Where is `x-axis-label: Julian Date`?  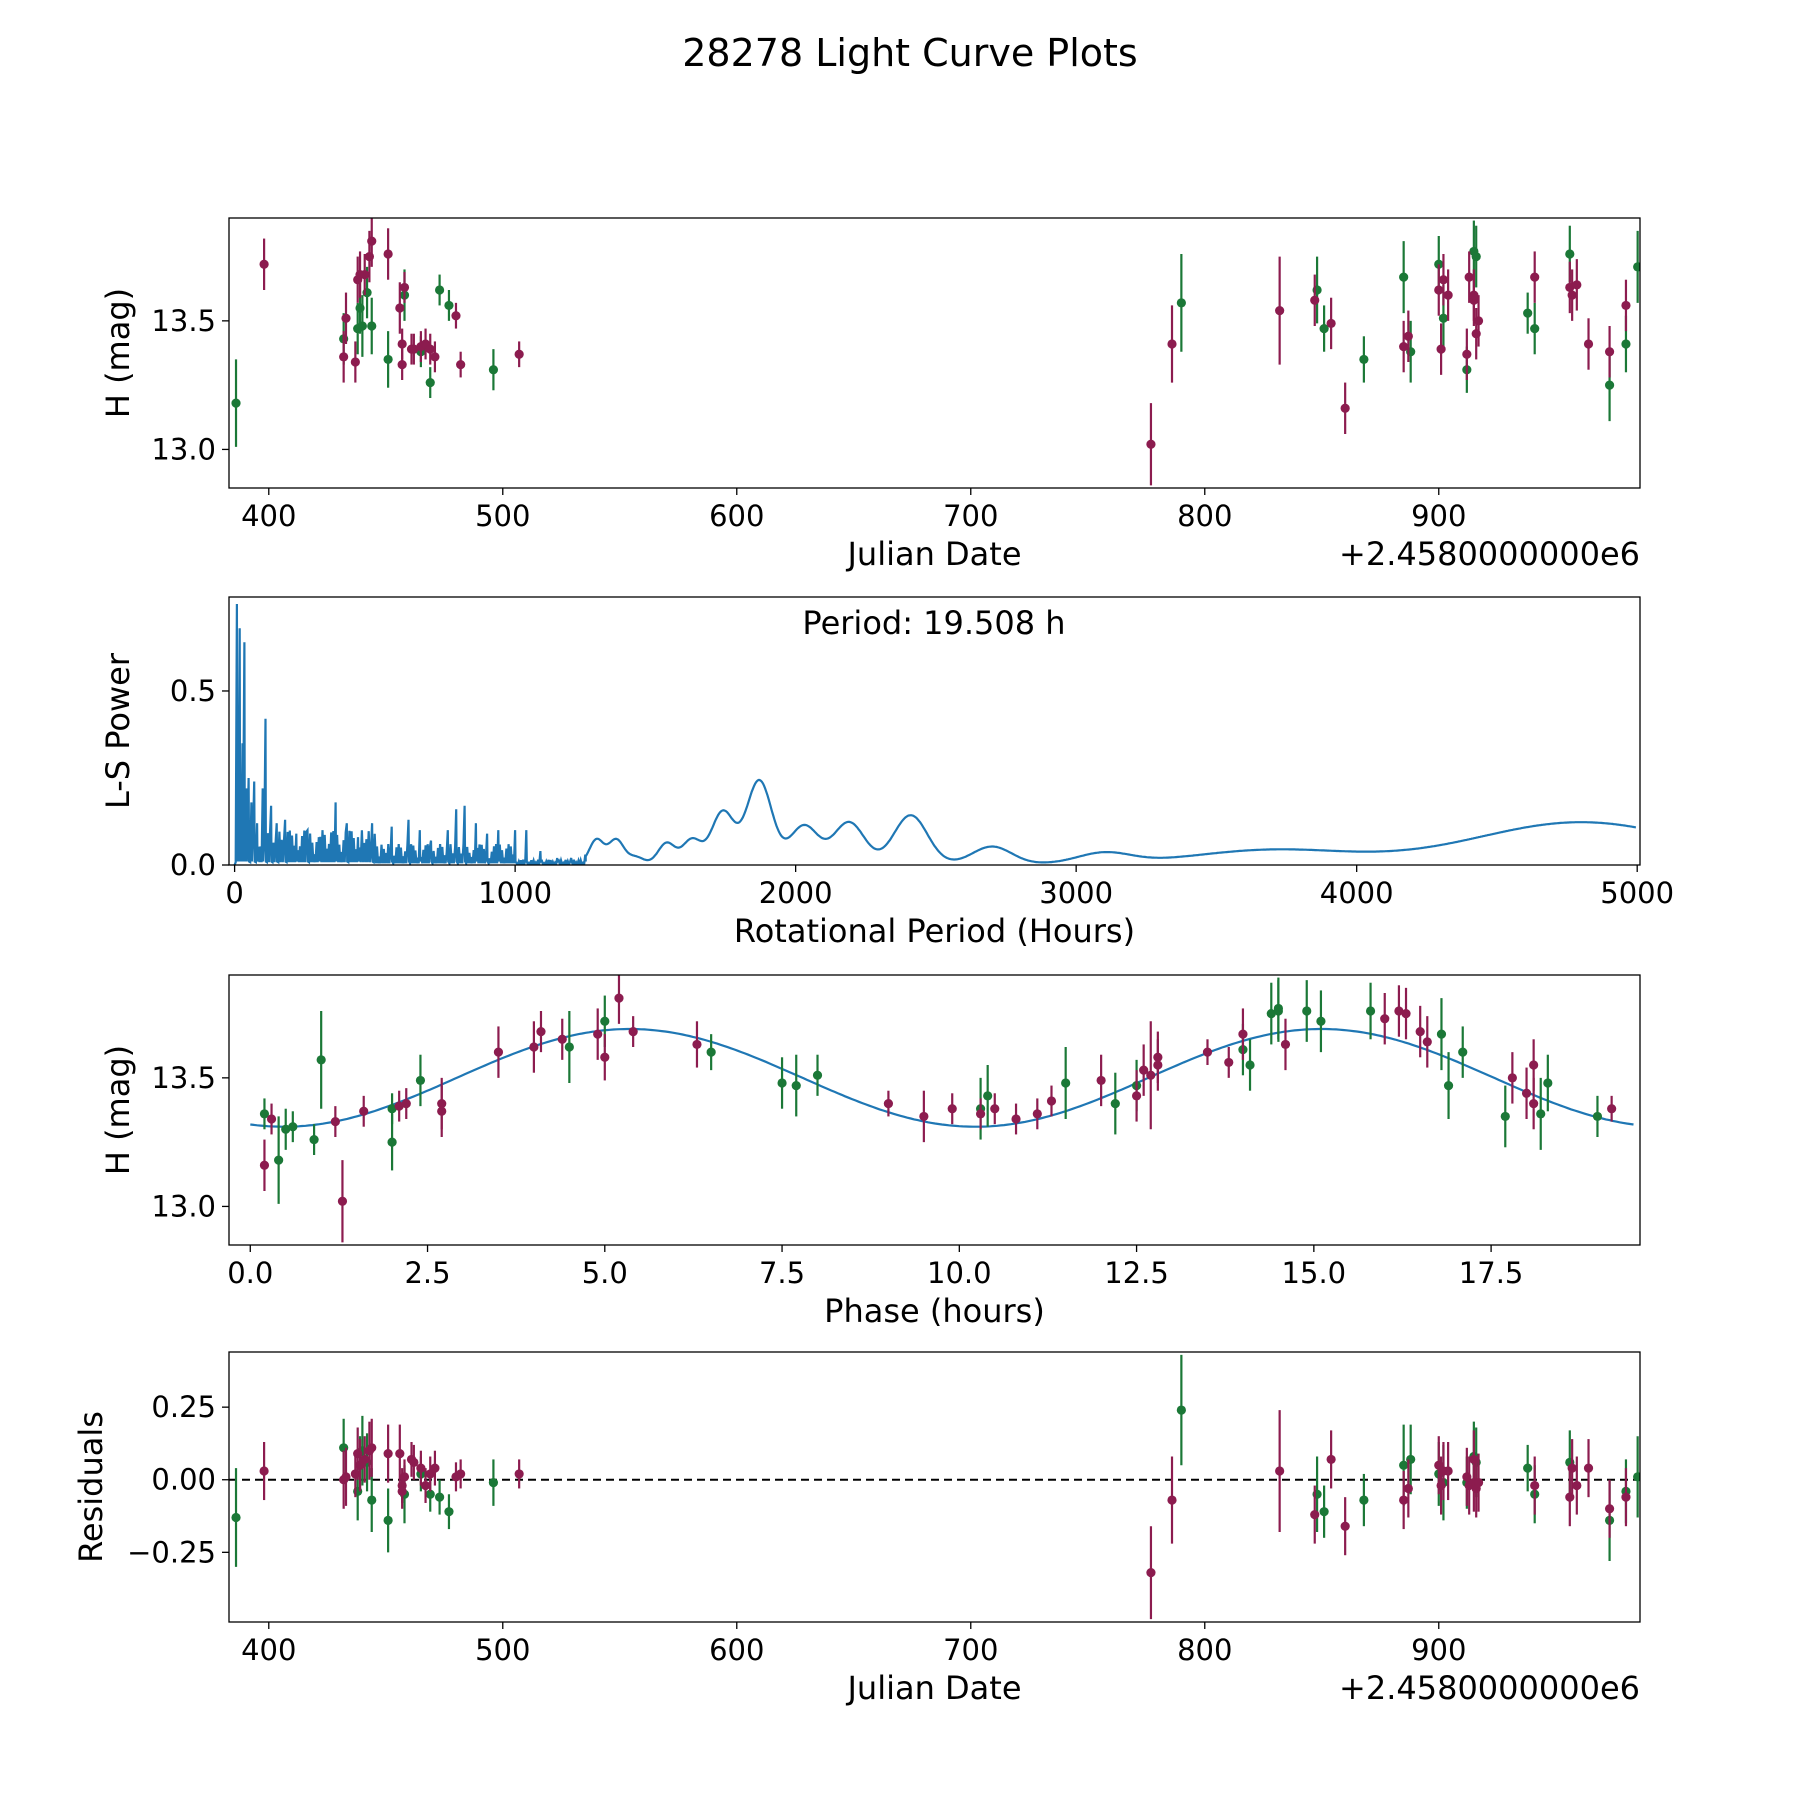 x-axis-label: Julian Date is located at coordinates (933, 1688).